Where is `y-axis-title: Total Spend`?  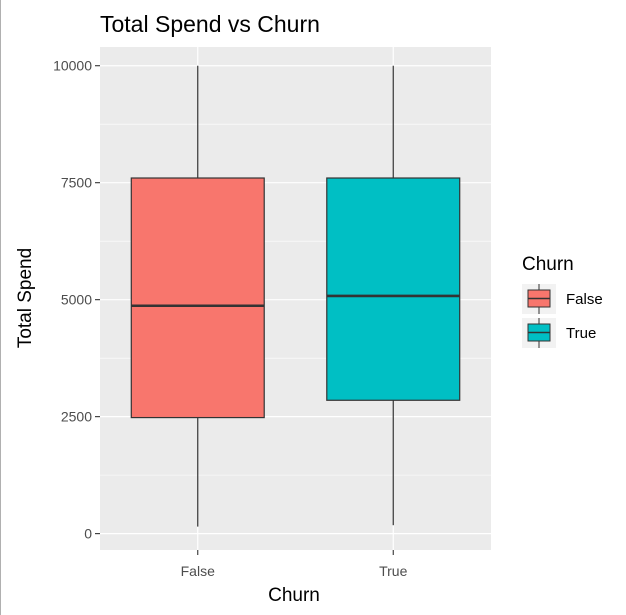
y-axis-title: Total Spend is located at coordinates (25, 298).